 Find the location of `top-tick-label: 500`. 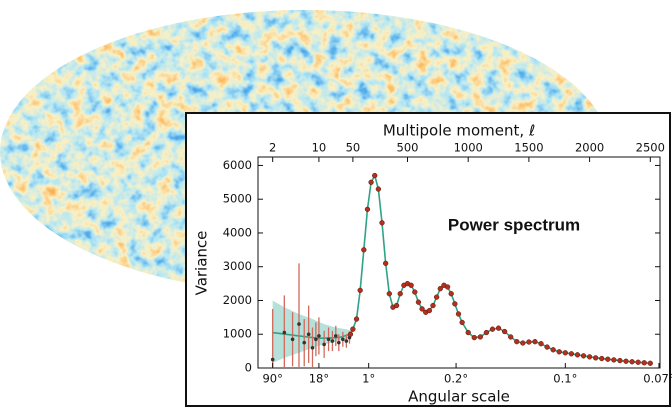

top-tick-label: 500 is located at coordinates (408, 148).